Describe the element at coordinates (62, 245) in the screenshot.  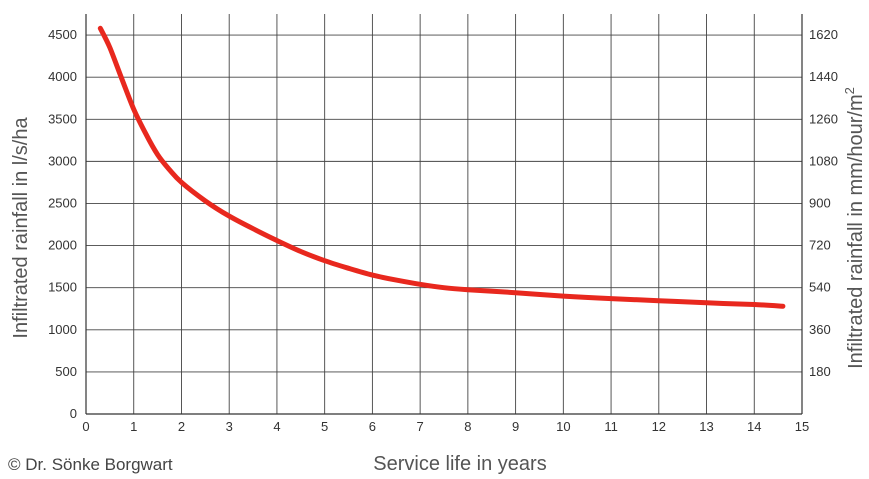
I see `y-tick-label: 2000` at that location.